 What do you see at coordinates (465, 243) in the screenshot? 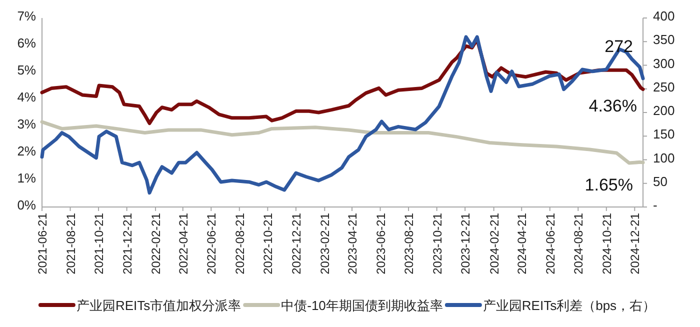
I see `x-tick-label: 2023-12-21` at bounding box center [465, 243].